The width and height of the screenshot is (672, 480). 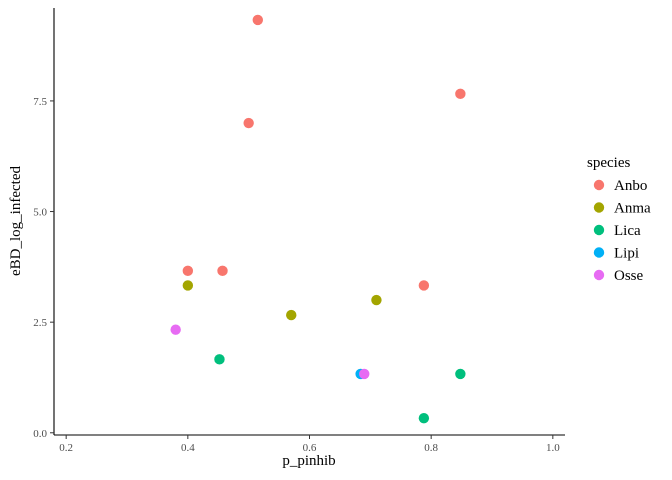 I want to click on legend-label-lipi: Lipi, so click(x=626, y=254).